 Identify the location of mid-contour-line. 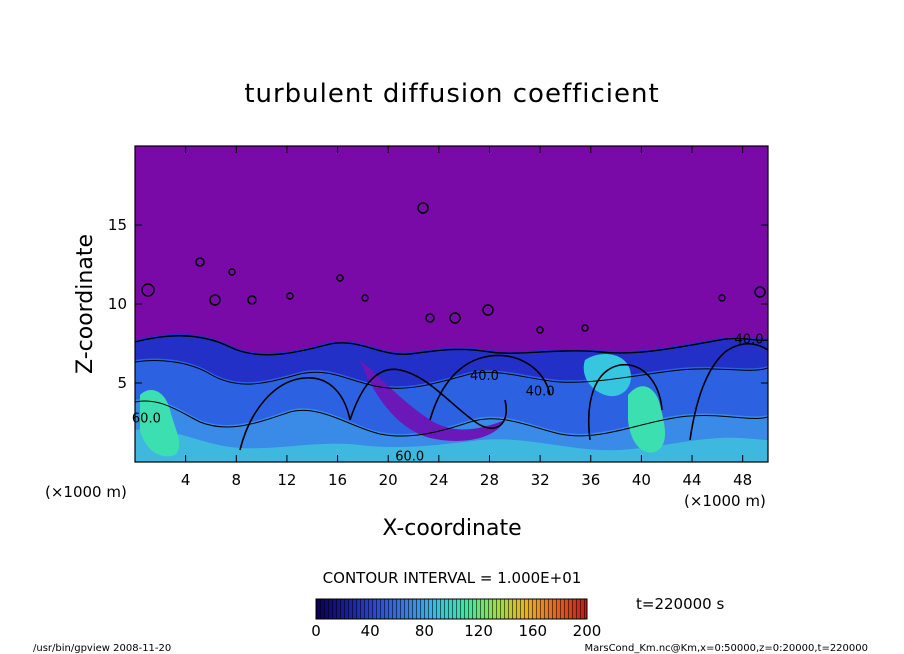
(451, 374).